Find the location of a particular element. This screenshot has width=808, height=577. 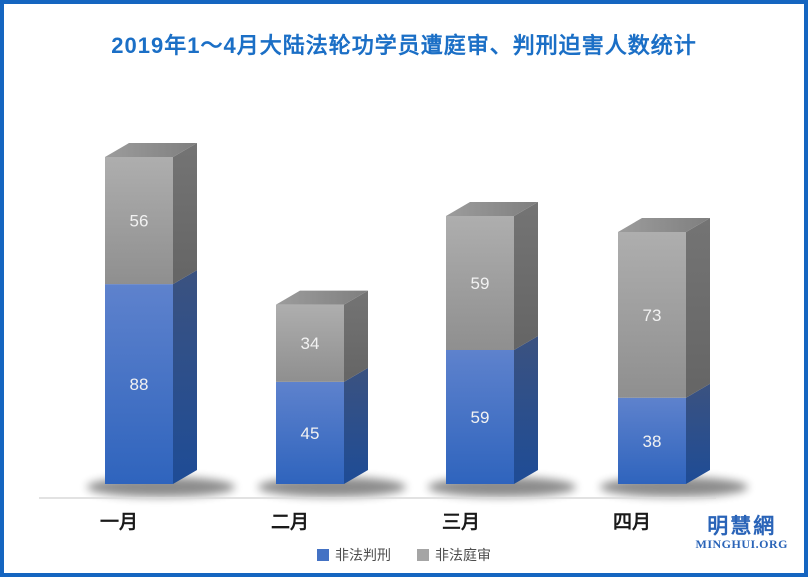

legend-swatch-gray-icon is located at coordinates (423, 555).